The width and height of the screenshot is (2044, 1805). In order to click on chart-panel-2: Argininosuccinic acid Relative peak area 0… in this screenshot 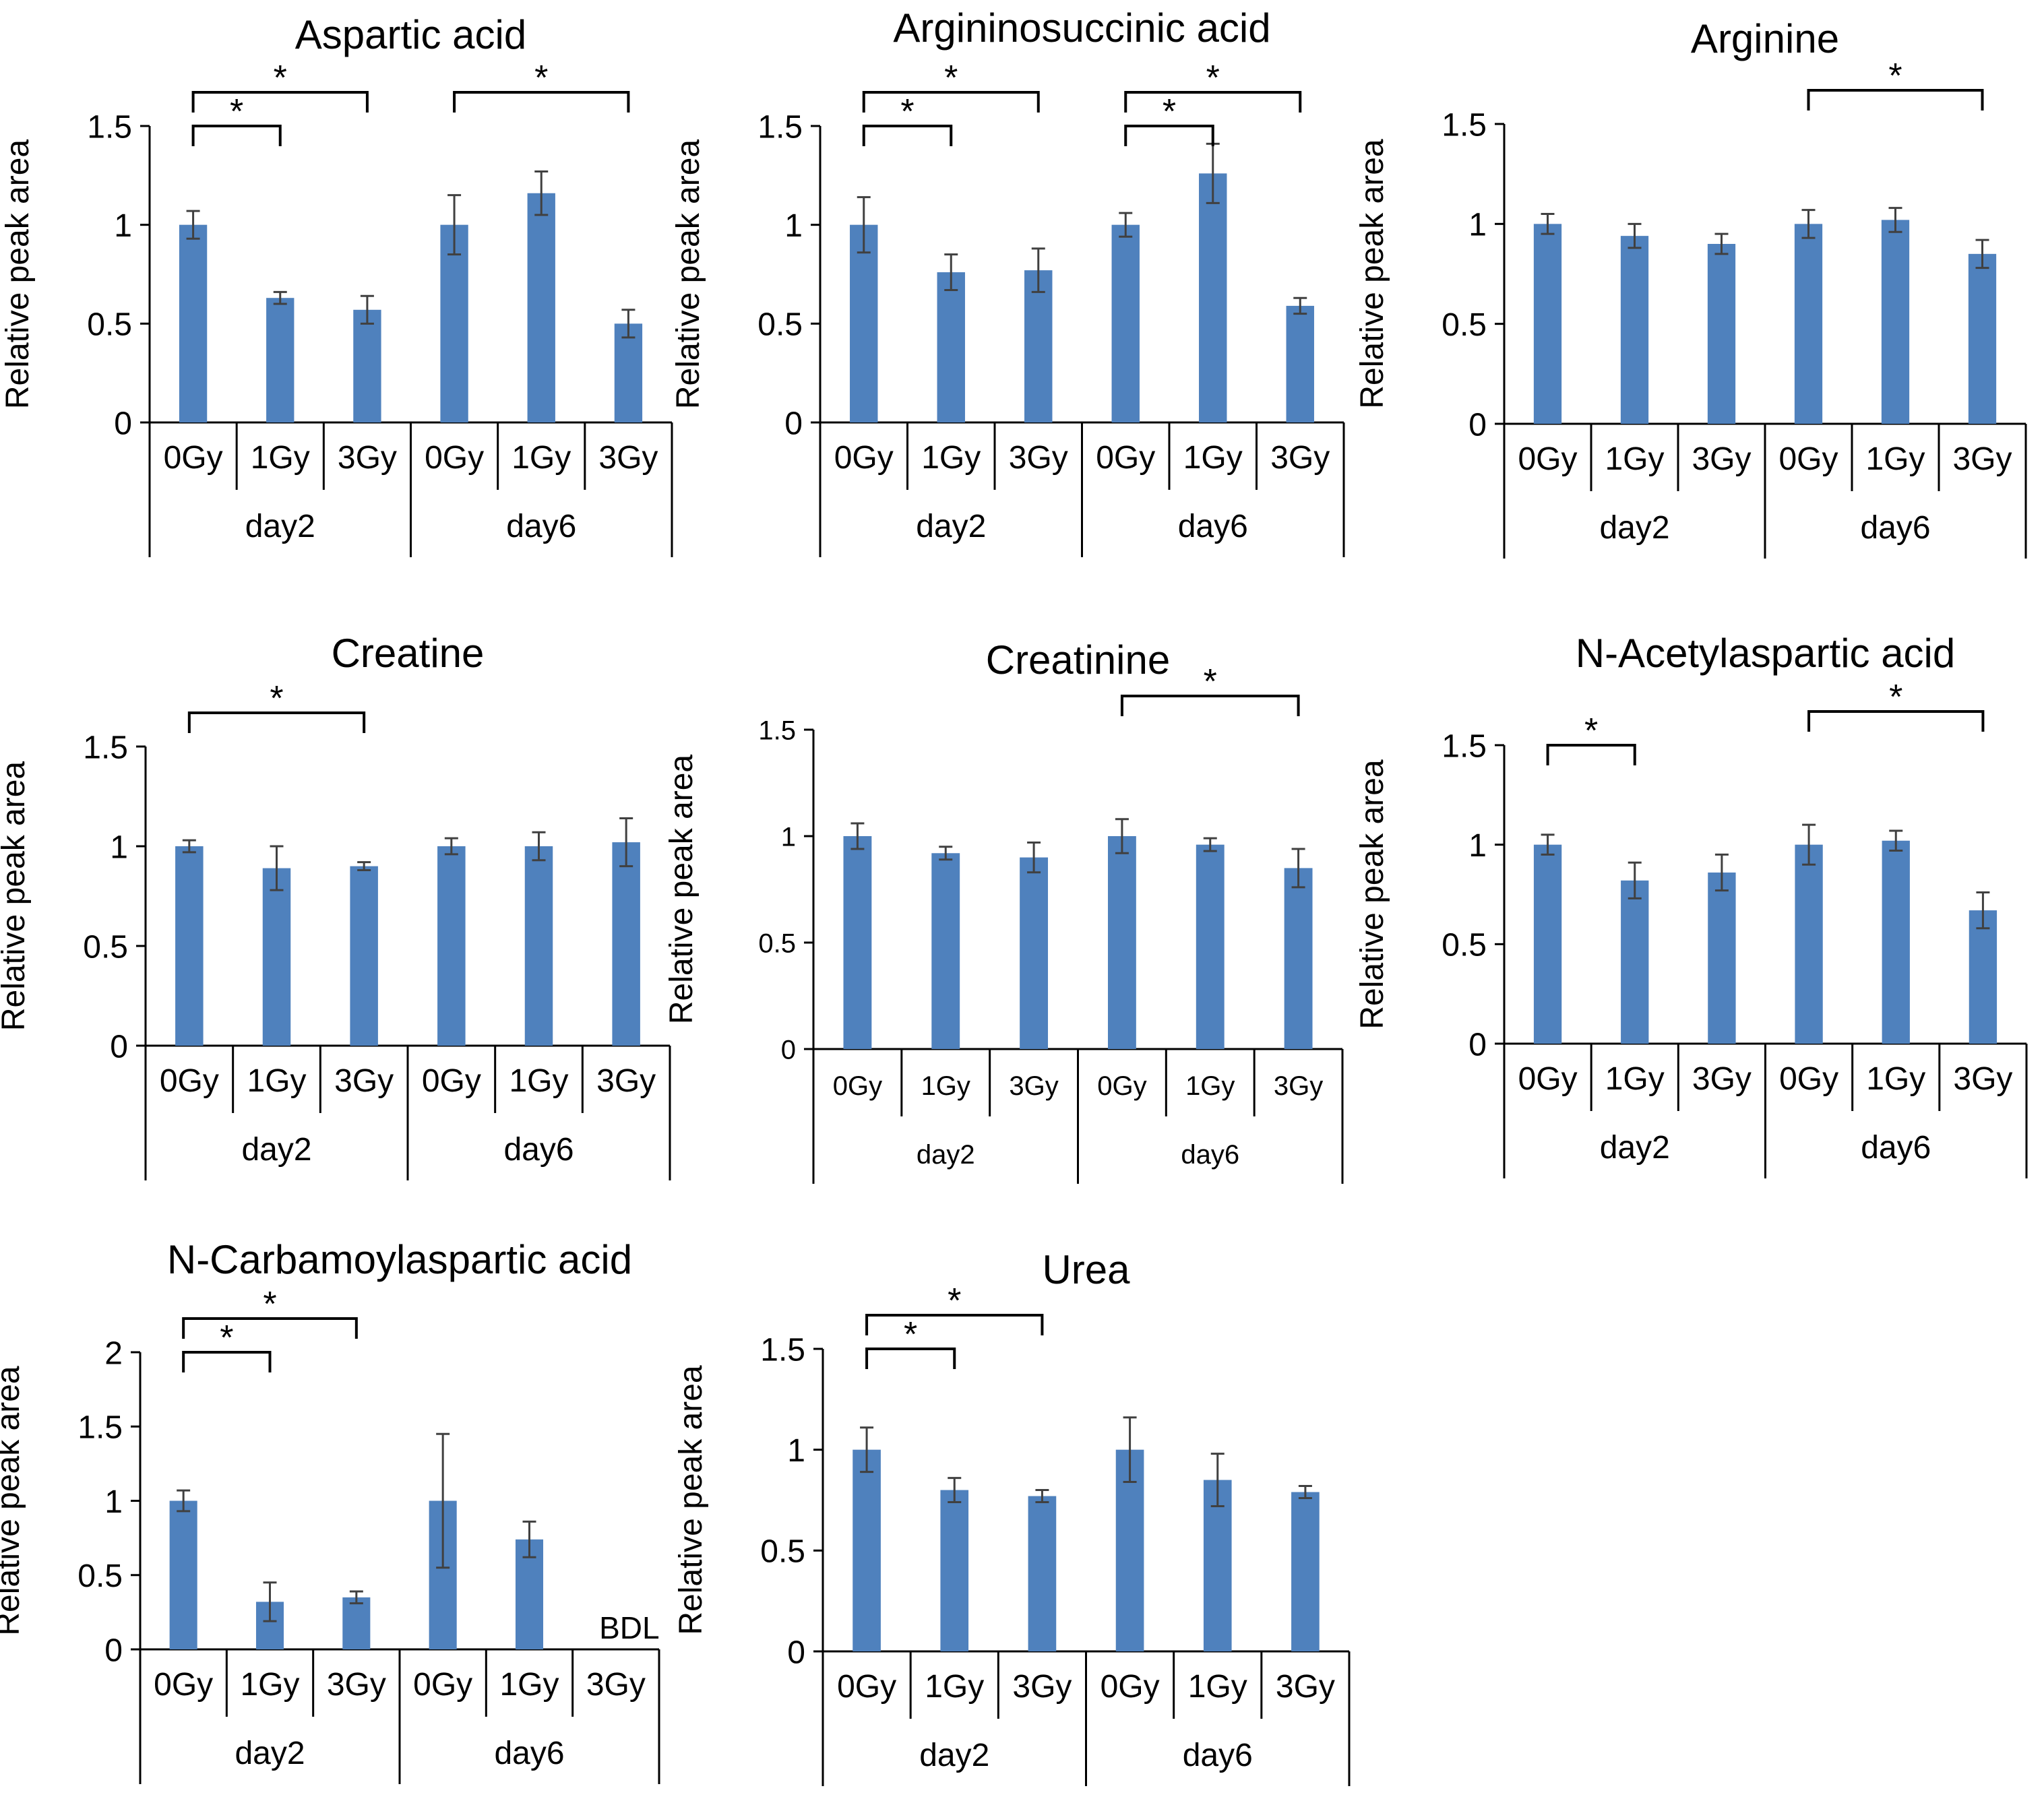, I will do `click(1008, 281)`.